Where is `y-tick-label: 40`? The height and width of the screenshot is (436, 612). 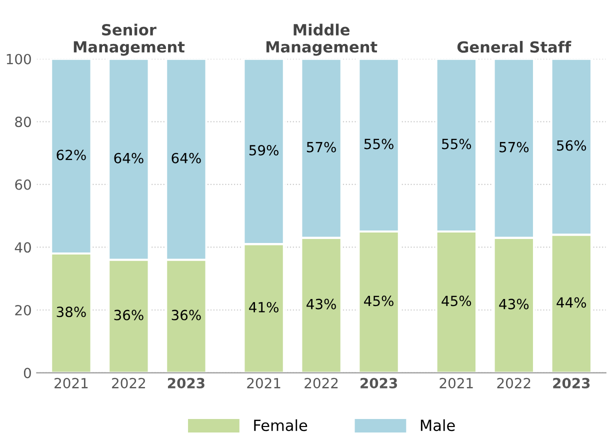
y-tick-label: 40 is located at coordinates (22, 247).